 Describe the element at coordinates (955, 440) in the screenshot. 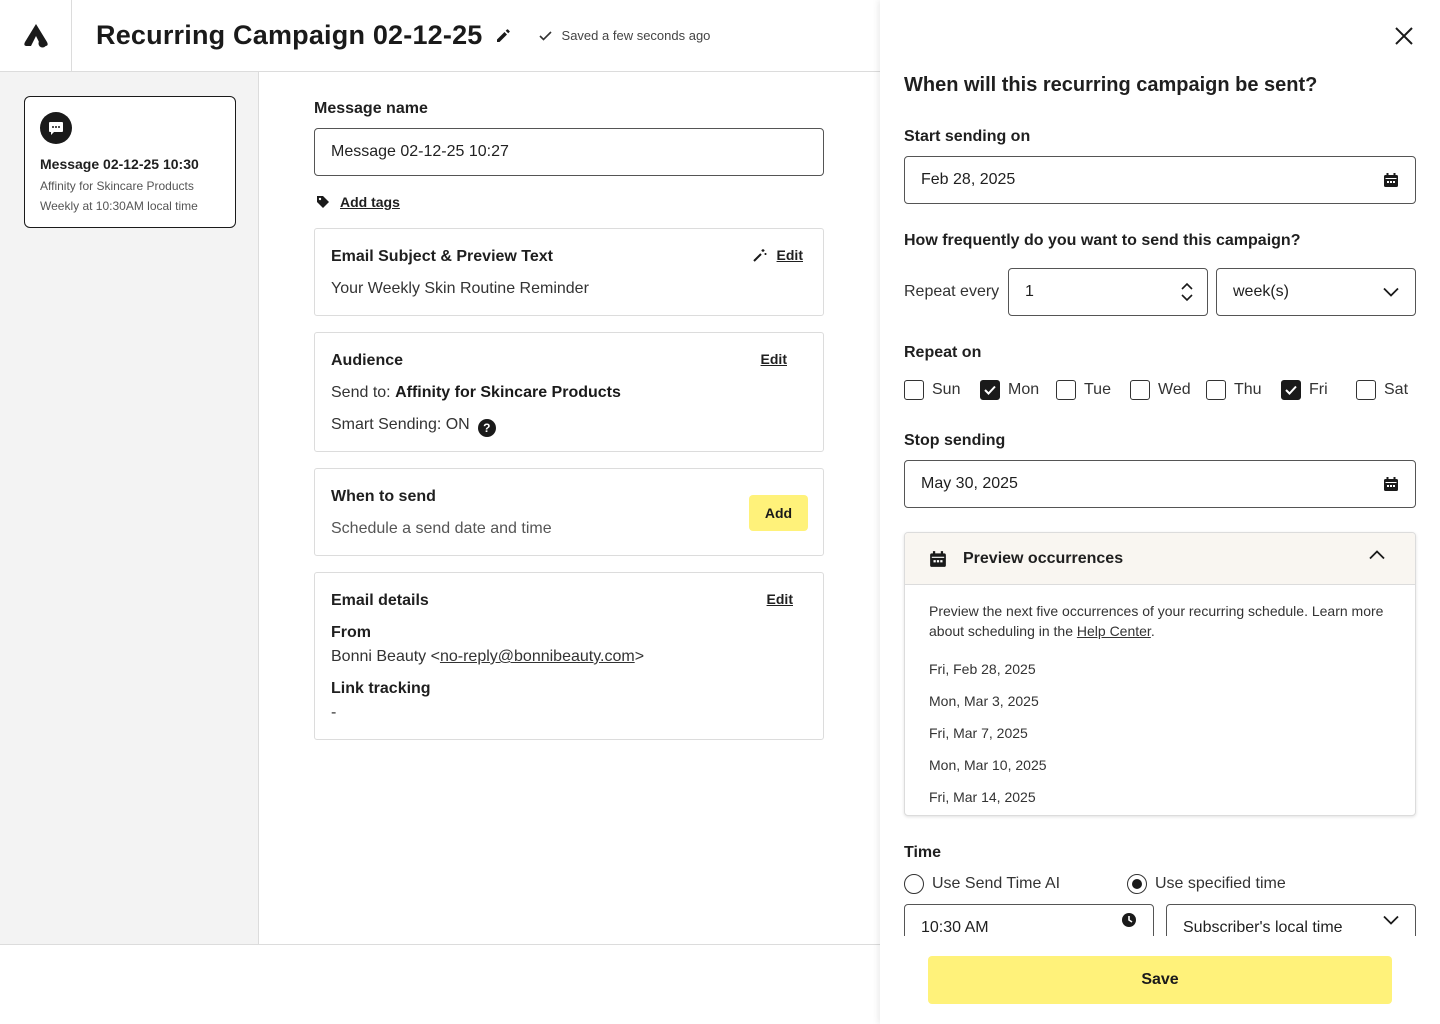

I see `stop-sending-label: Stop sending` at that location.